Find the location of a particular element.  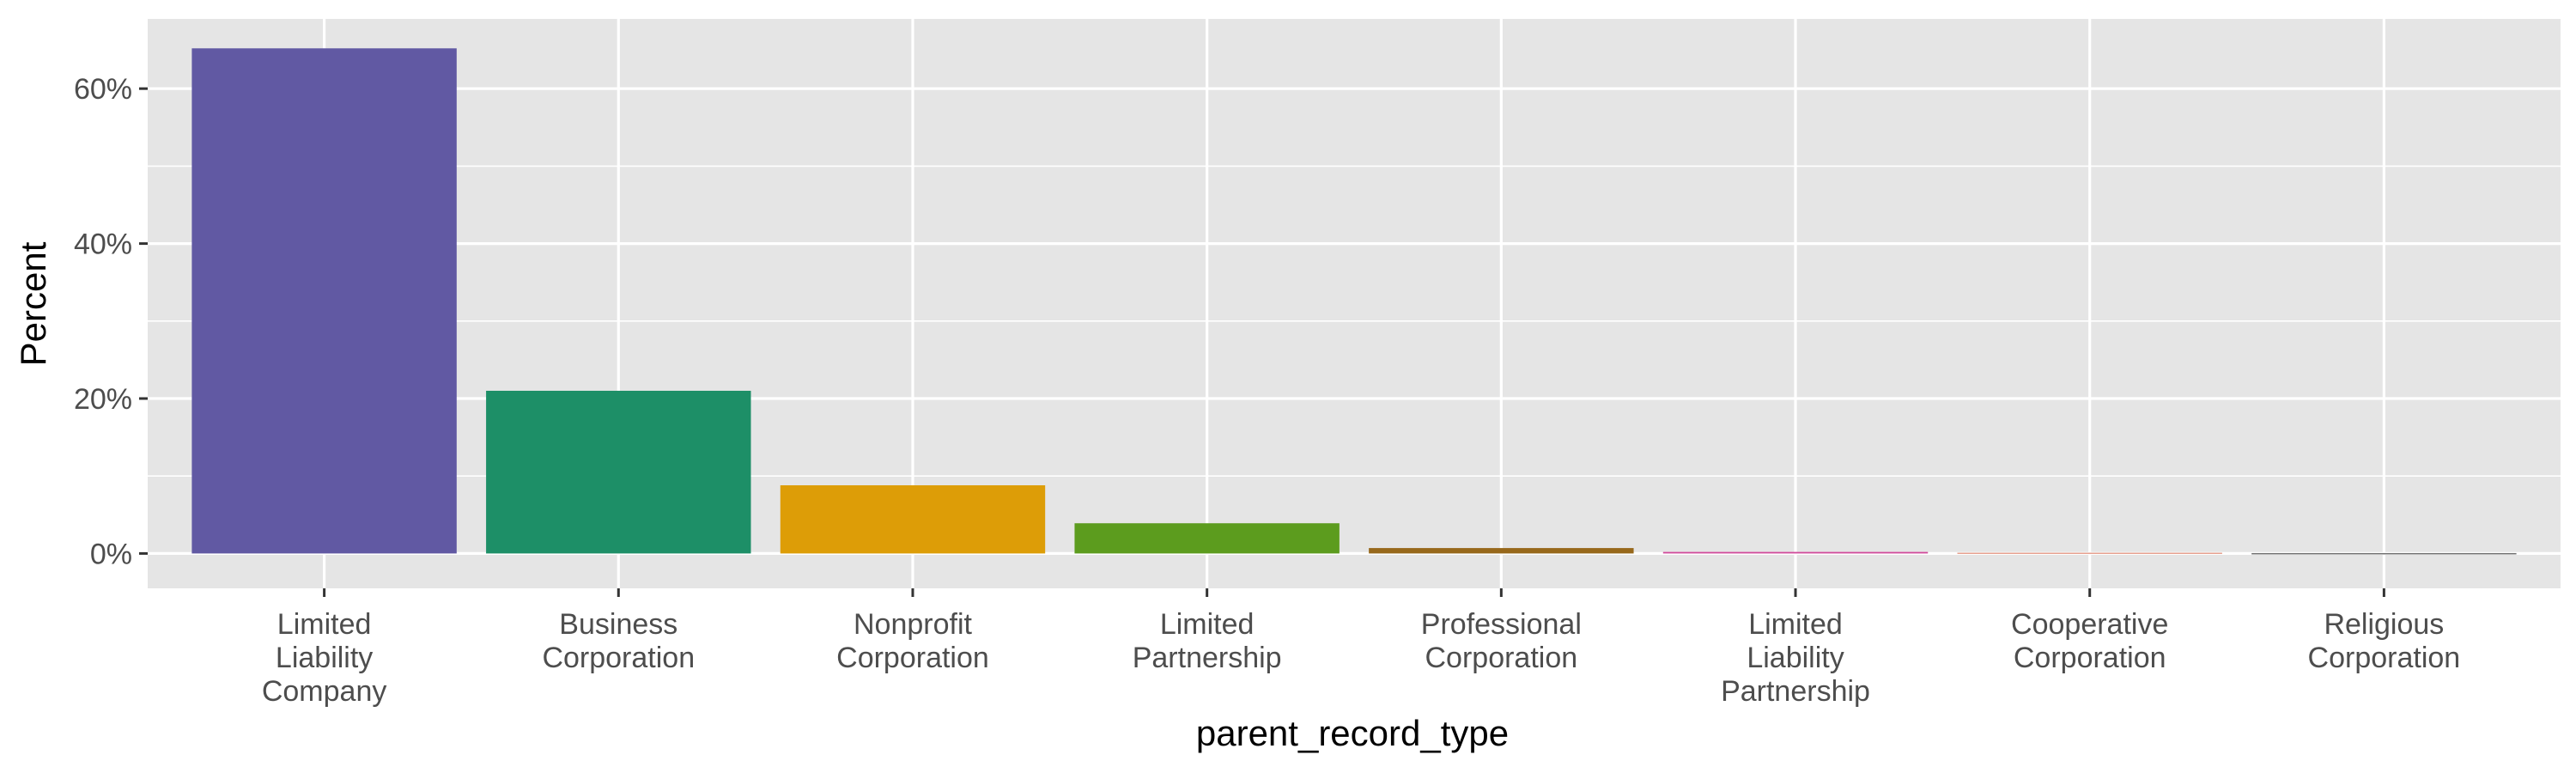

x-tick-label: Limited Liability Partnership is located at coordinates (1795, 658).